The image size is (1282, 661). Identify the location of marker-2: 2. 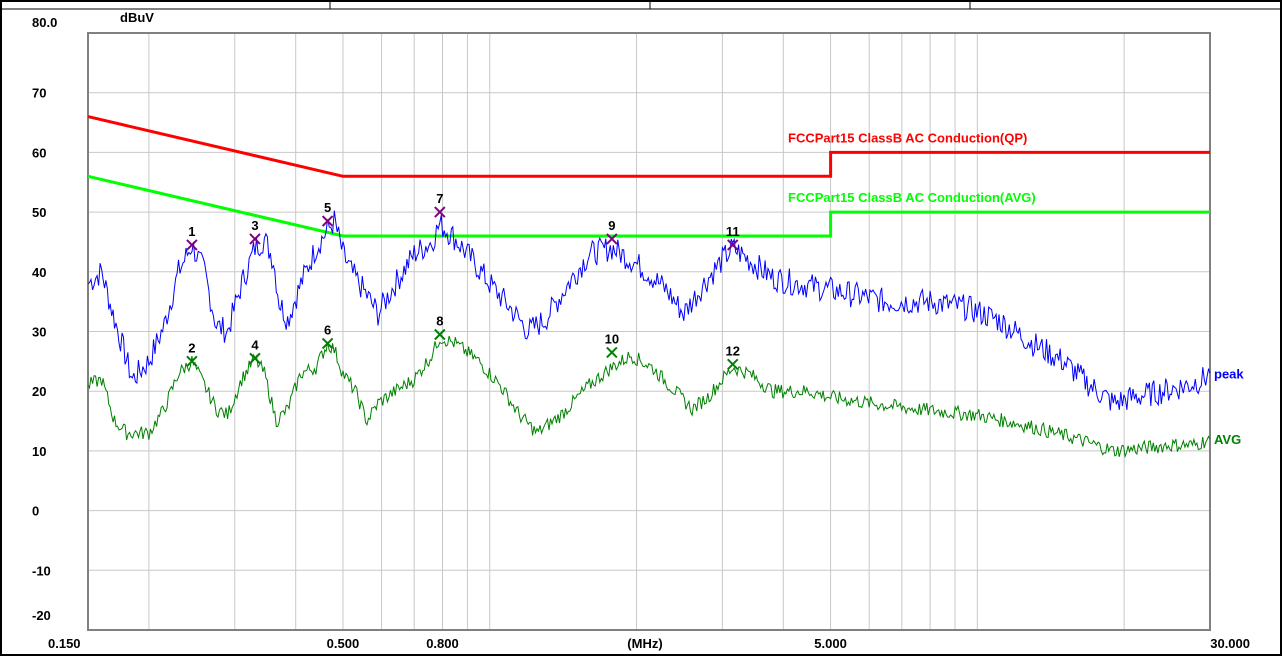
(192, 354).